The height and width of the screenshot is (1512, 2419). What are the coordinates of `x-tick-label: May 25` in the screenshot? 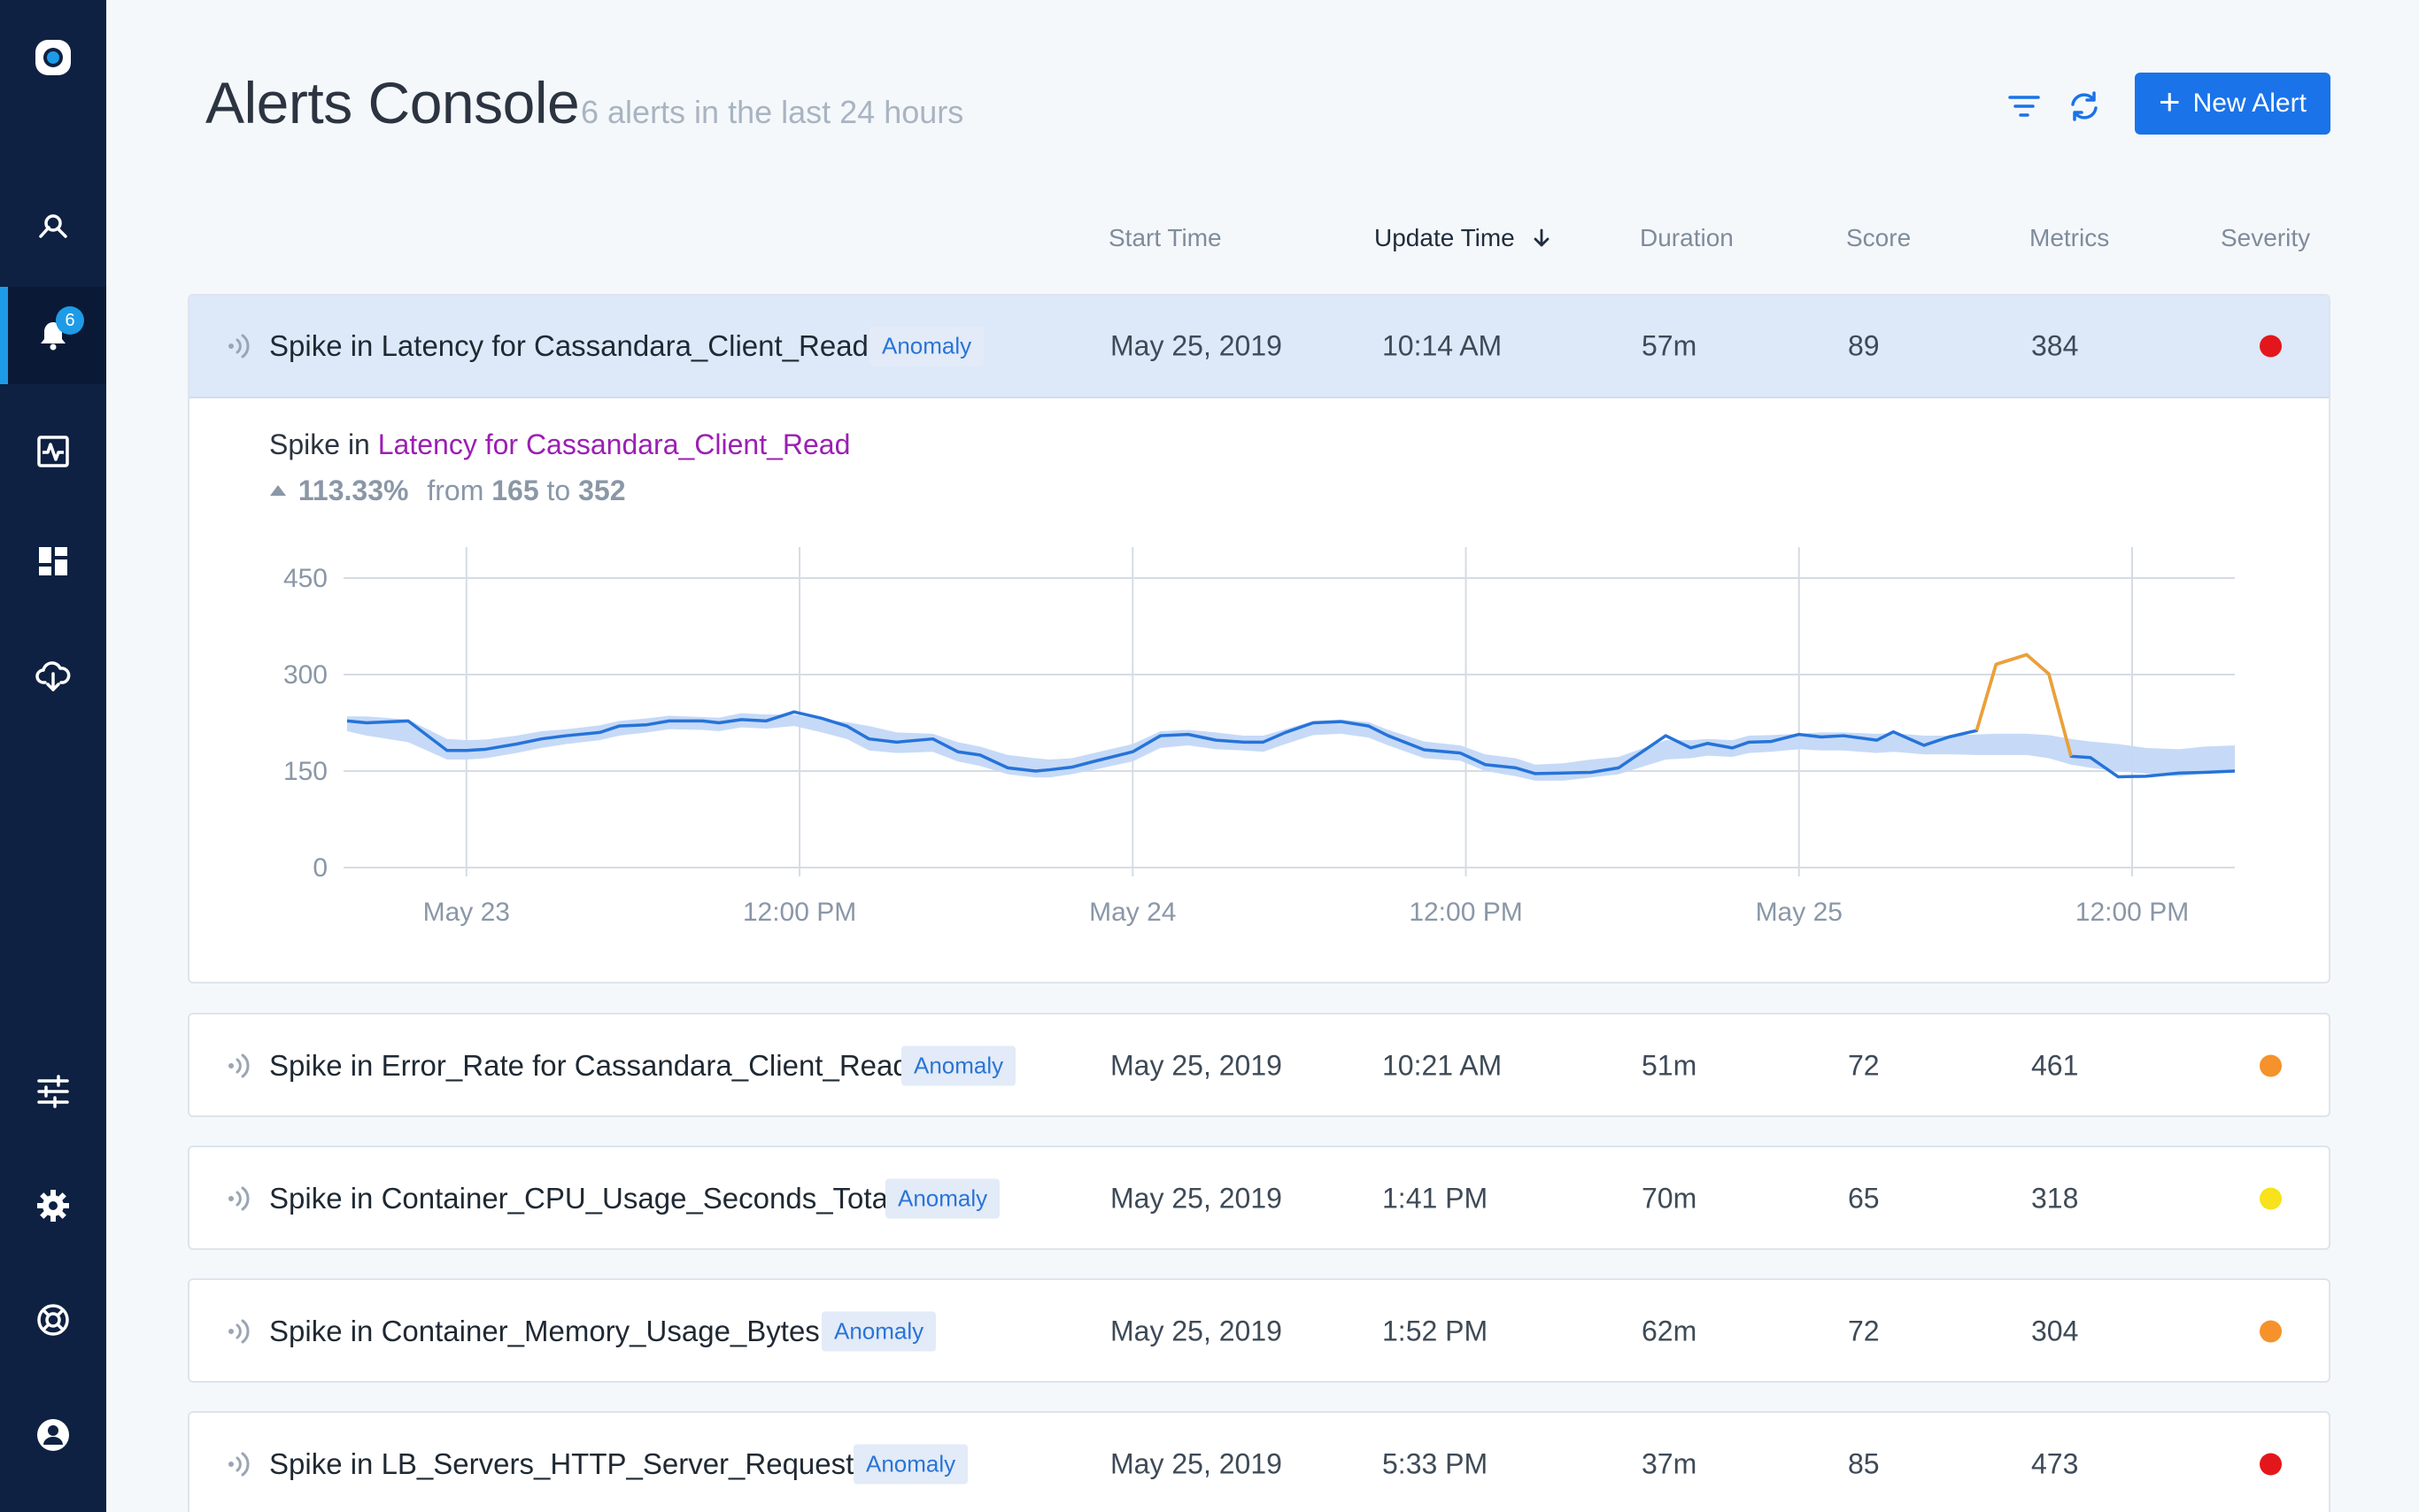 It's located at (1799, 912).